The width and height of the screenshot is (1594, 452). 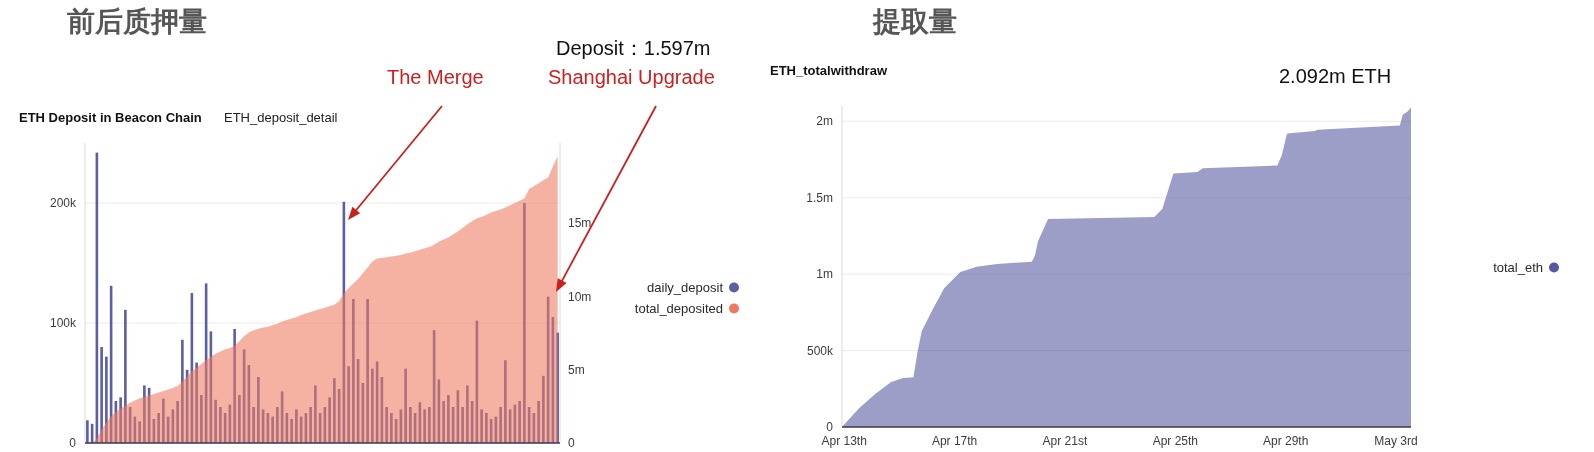 I want to click on legend-label: total_eth, so click(x=1518, y=267).